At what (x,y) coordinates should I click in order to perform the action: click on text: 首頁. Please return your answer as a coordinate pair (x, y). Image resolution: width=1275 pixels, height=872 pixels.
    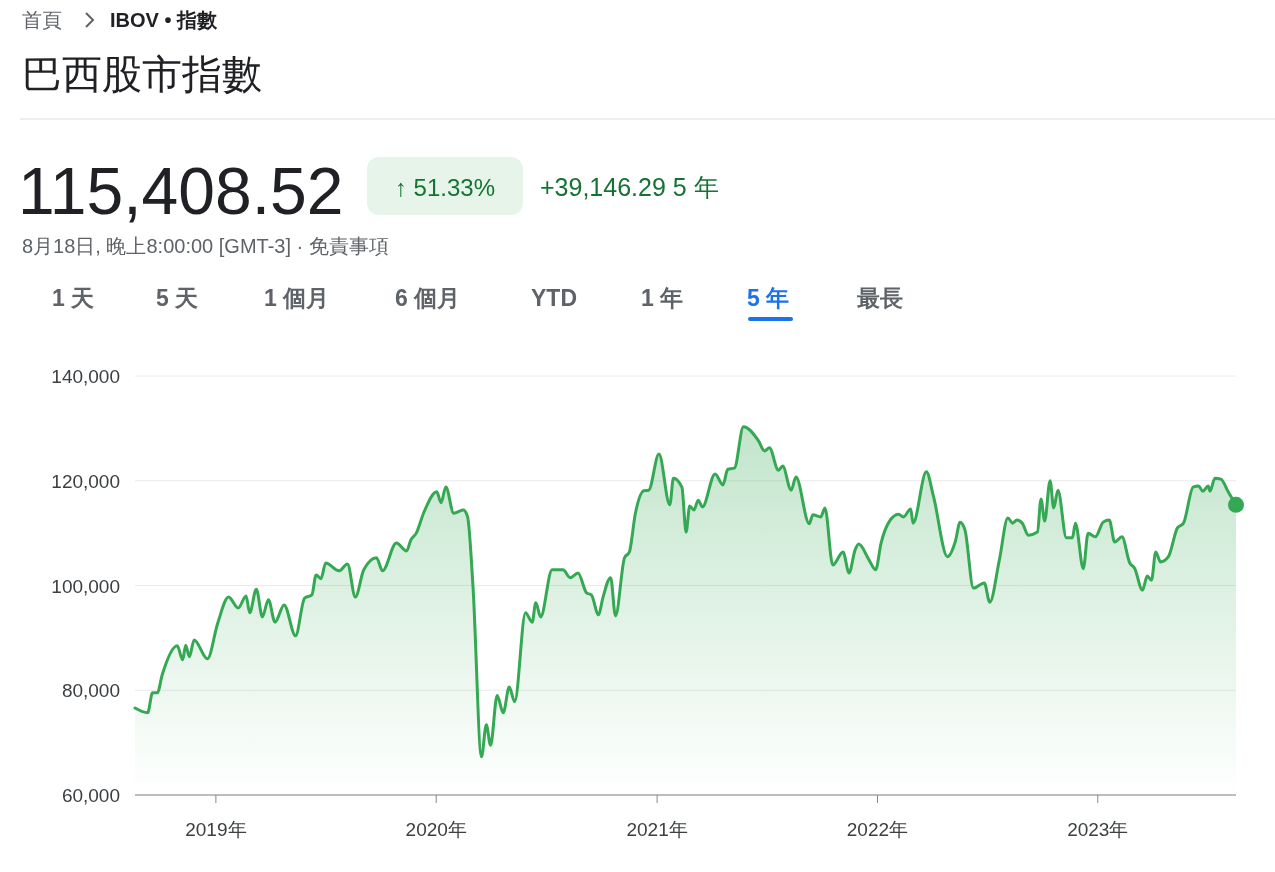
    Looking at the image, I should click on (42, 20).